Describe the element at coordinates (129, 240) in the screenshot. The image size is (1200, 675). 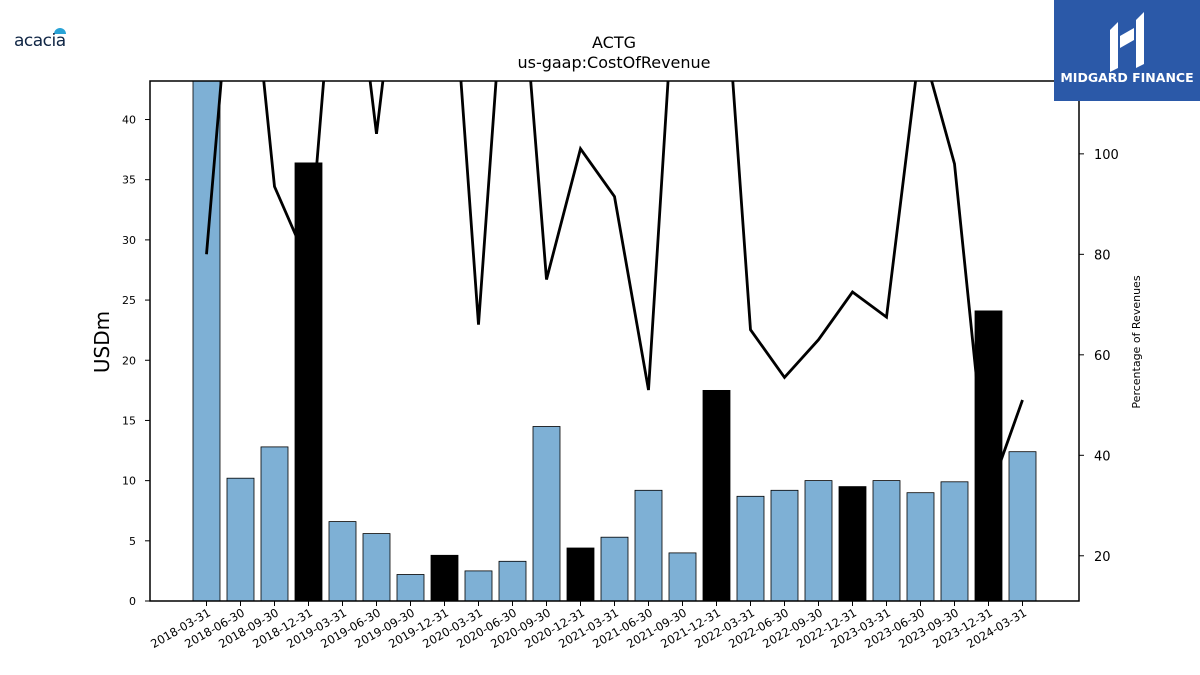
I see `y-tick-label: 30` at that location.